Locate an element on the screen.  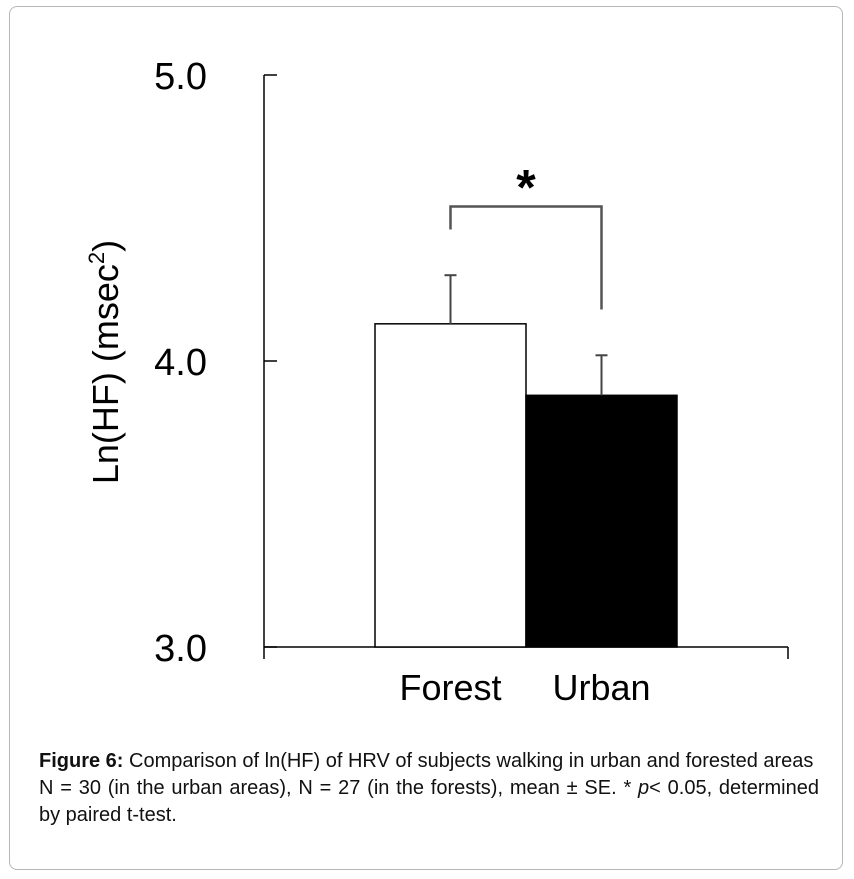
significance-bracket-line is located at coordinates (526, 257).